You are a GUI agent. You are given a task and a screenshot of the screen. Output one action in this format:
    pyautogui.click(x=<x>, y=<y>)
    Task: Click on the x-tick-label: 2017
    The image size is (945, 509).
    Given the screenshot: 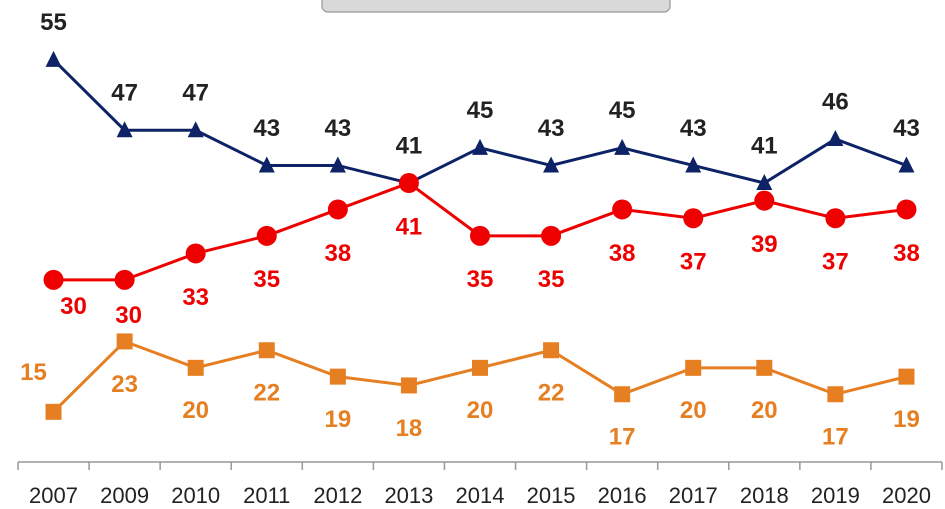 What is the action you would take?
    pyautogui.click(x=693, y=495)
    